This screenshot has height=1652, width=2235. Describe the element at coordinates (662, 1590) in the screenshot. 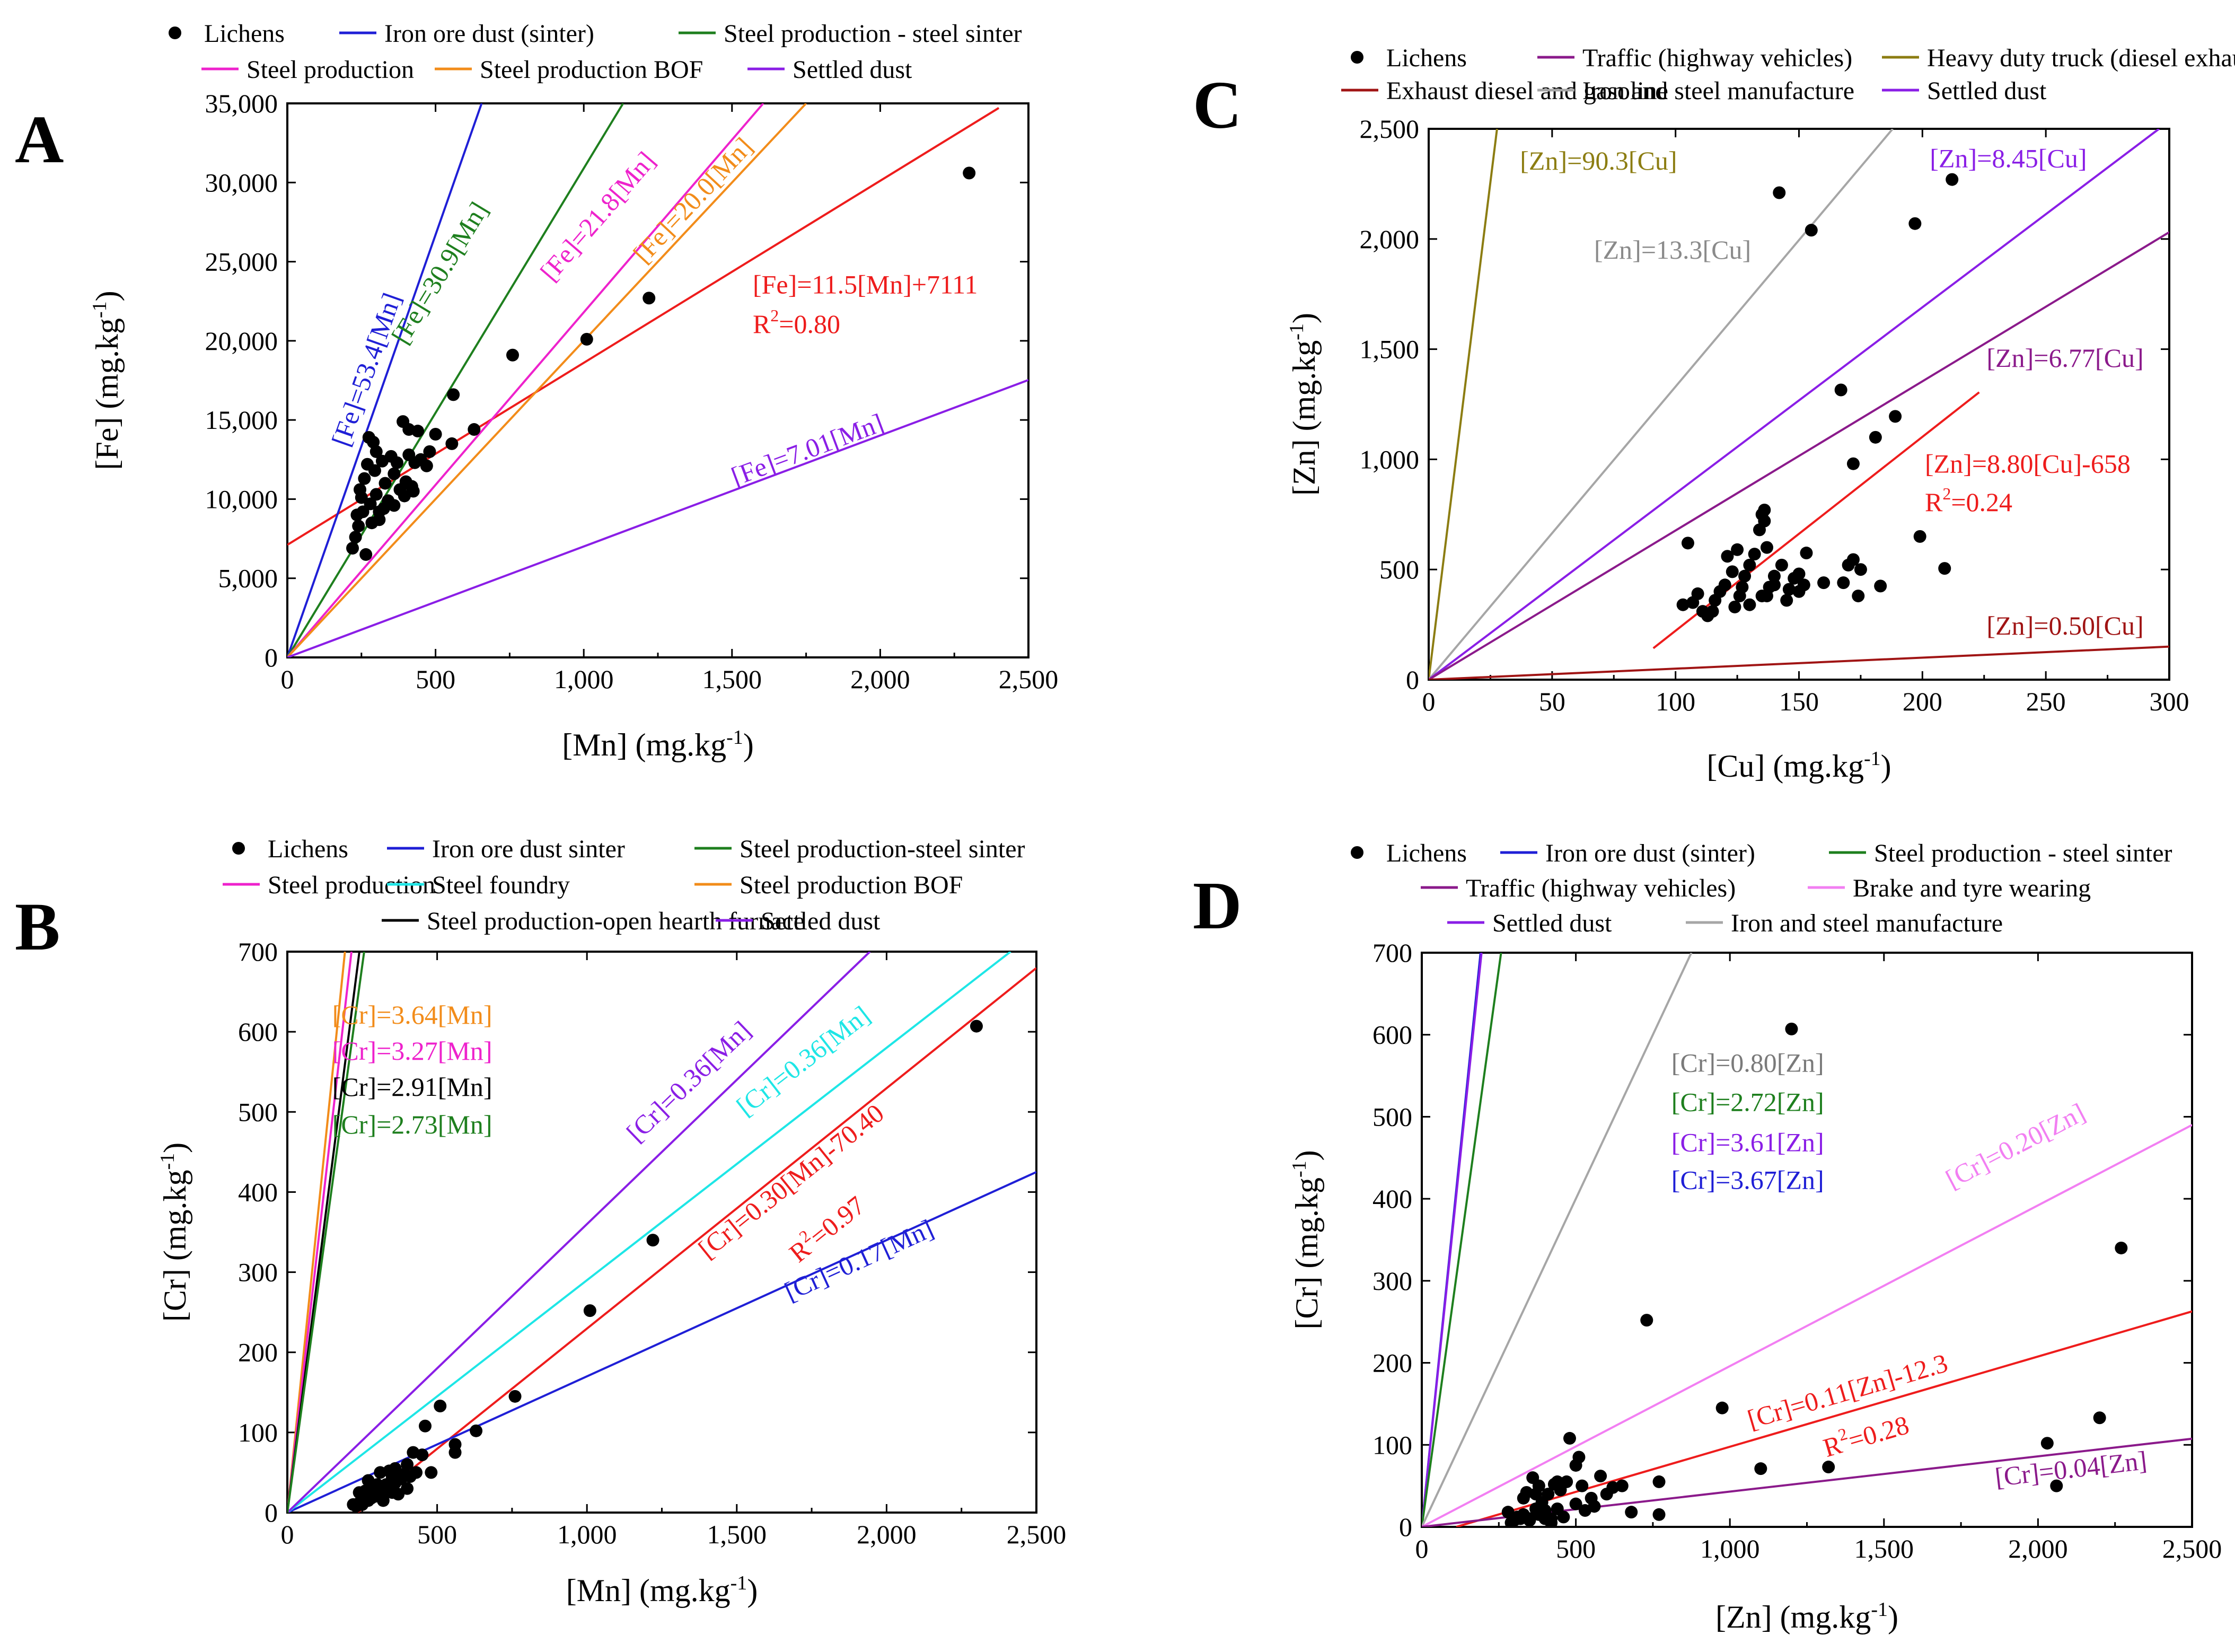

I see `x-axis-label: [Mn] (mg.kg-1)` at that location.